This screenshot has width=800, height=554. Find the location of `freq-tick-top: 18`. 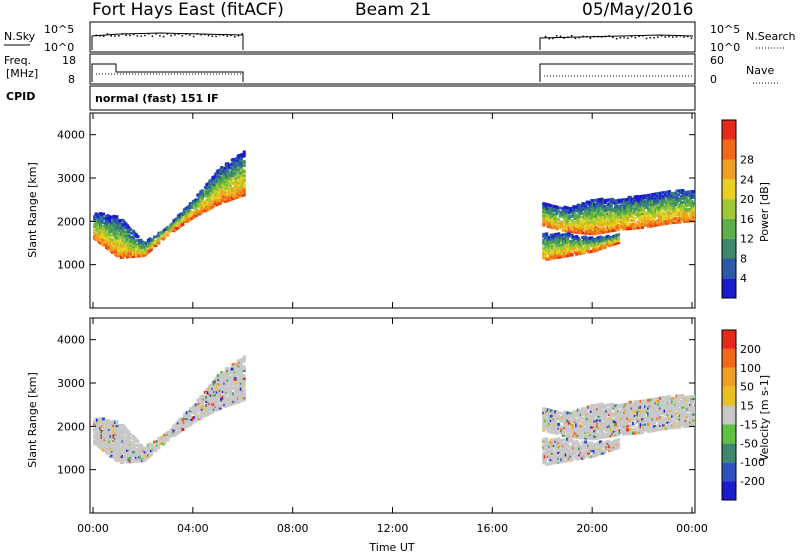

freq-tick-top: 18 is located at coordinates (69, 60).